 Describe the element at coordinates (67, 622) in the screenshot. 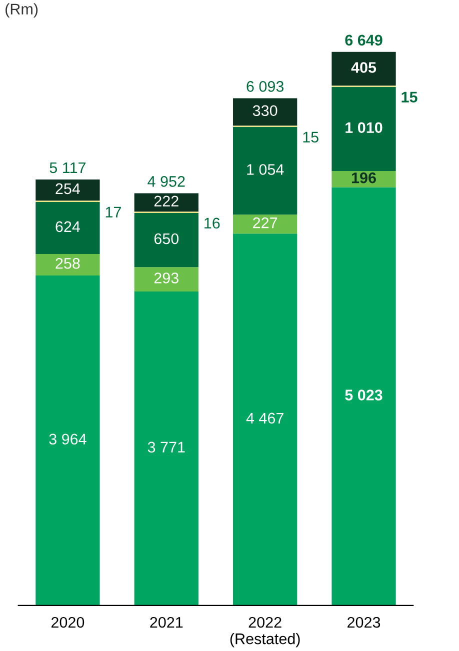

I see `x-tick-label: 2020` at that location.